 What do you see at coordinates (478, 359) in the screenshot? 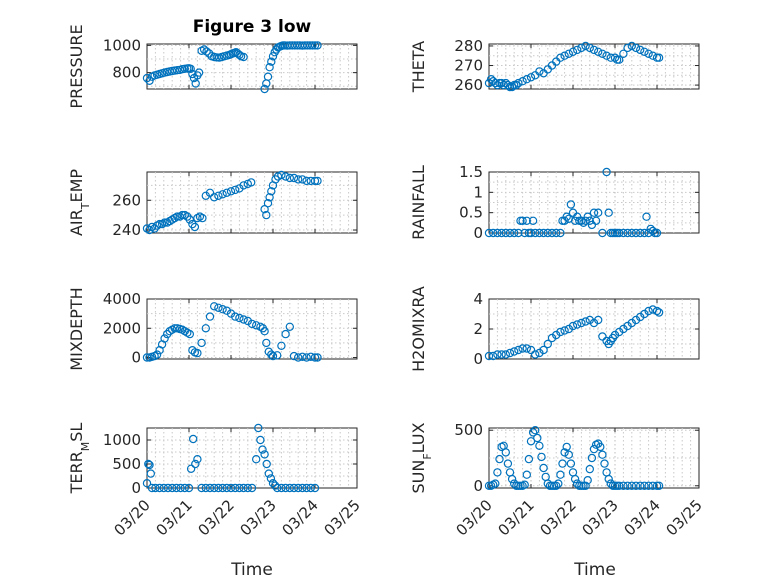
I see `y-tick-label: 0` at bounding box center [478, 359].